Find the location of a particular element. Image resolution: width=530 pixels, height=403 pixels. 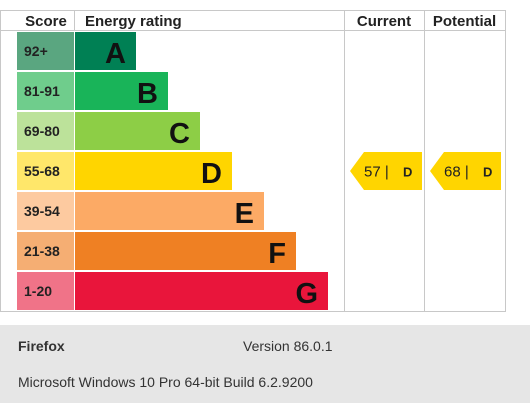

score-label: 81-91 is located at coordinates (42, 91).